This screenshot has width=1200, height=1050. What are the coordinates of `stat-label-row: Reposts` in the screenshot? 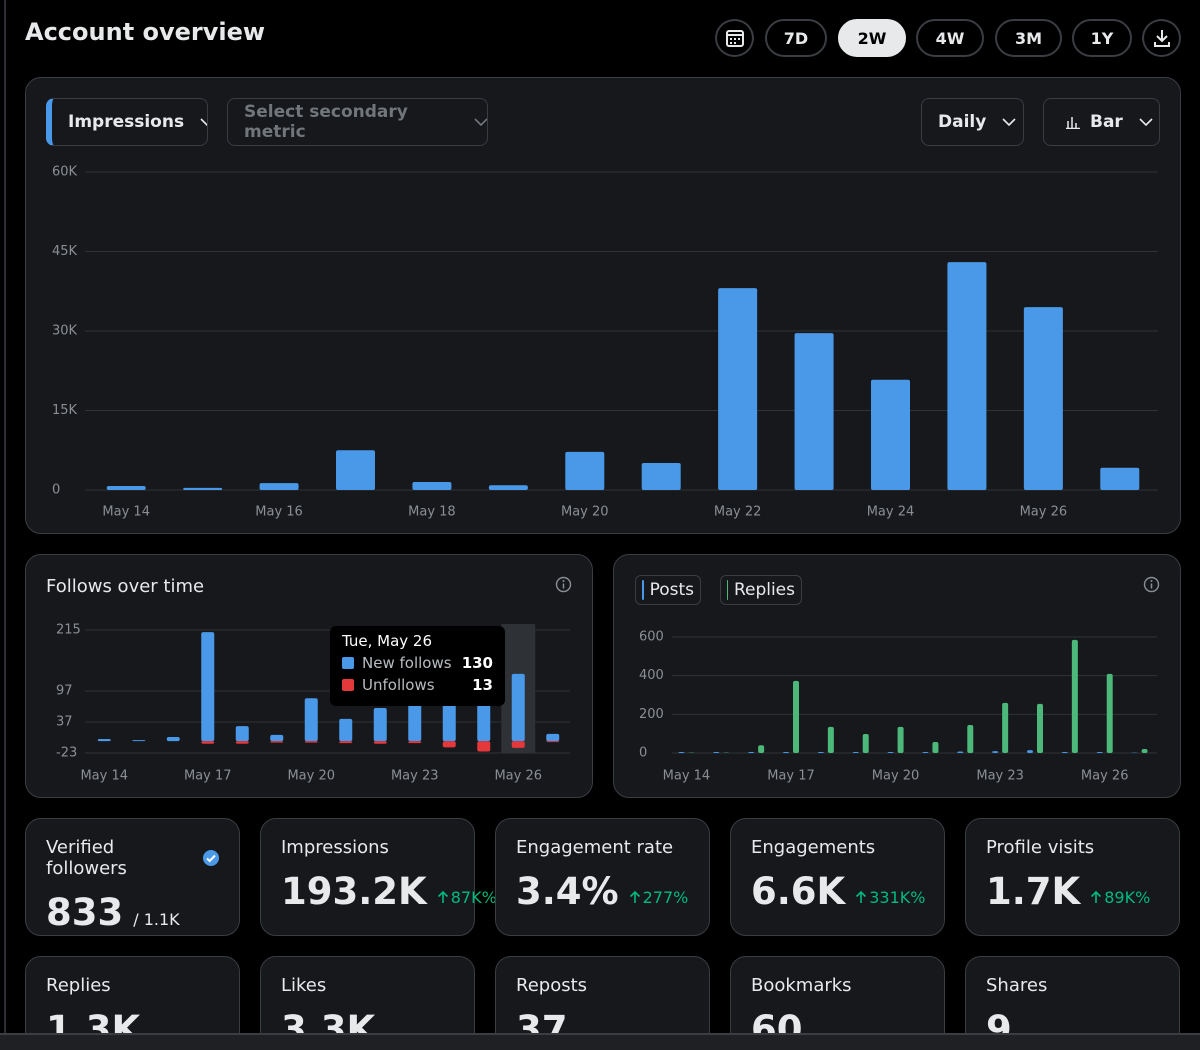 It's located at (602, 985).